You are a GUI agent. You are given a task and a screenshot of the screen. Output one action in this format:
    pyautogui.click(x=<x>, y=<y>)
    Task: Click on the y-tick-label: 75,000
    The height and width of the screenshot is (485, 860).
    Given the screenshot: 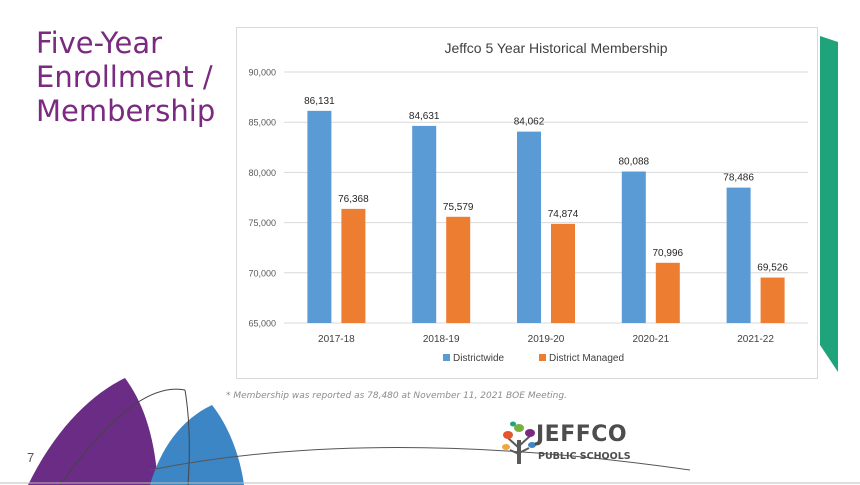 What is the action you would take?
    pyautogui.click(x=262, y=223)
    